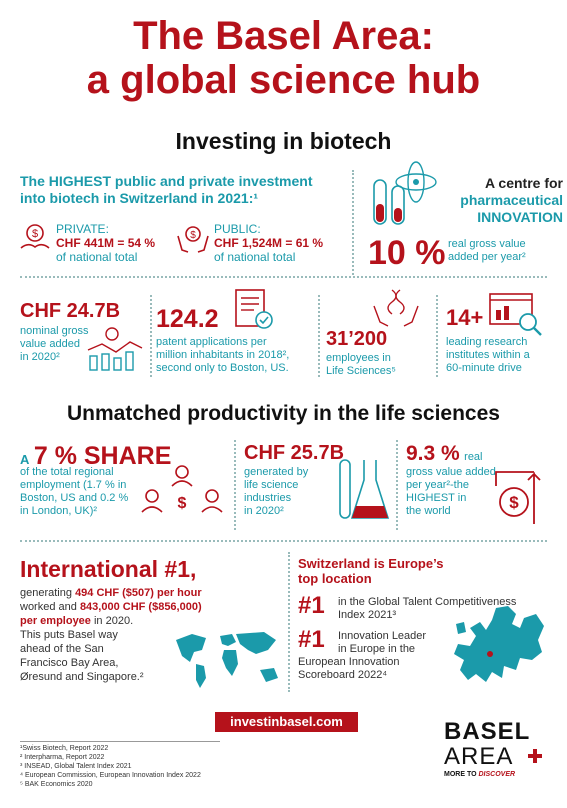 The width and height of the screenshot is (567, 808). I want to click on institutes-line-1: leading research, so click(487, 342).